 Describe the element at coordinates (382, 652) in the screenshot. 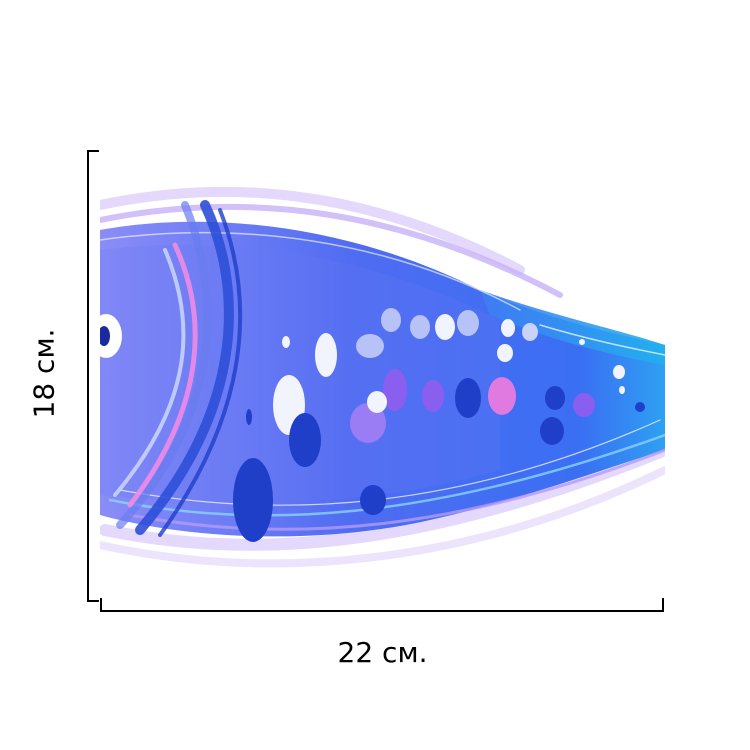

I see `width-label: 22 см.` at that location.